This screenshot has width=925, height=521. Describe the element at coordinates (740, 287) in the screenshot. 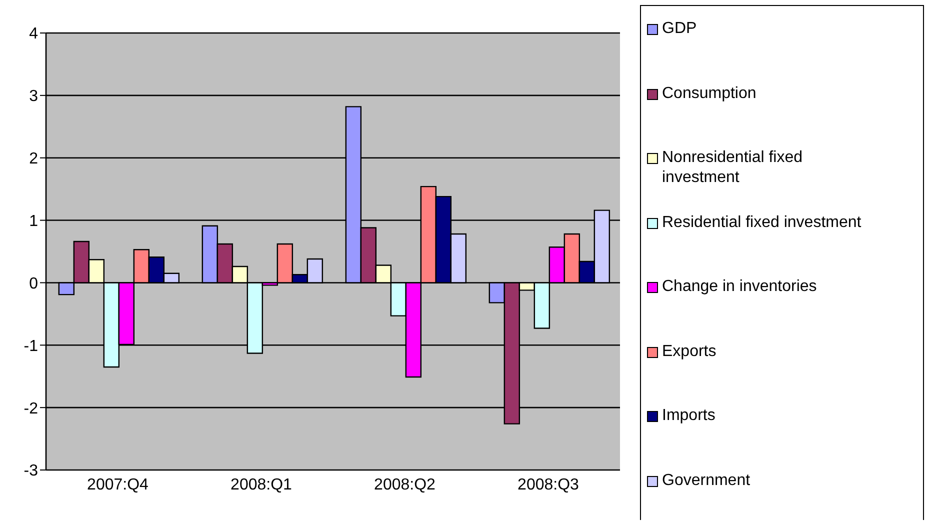

I see `legend-label: Change in inventories` at that location.